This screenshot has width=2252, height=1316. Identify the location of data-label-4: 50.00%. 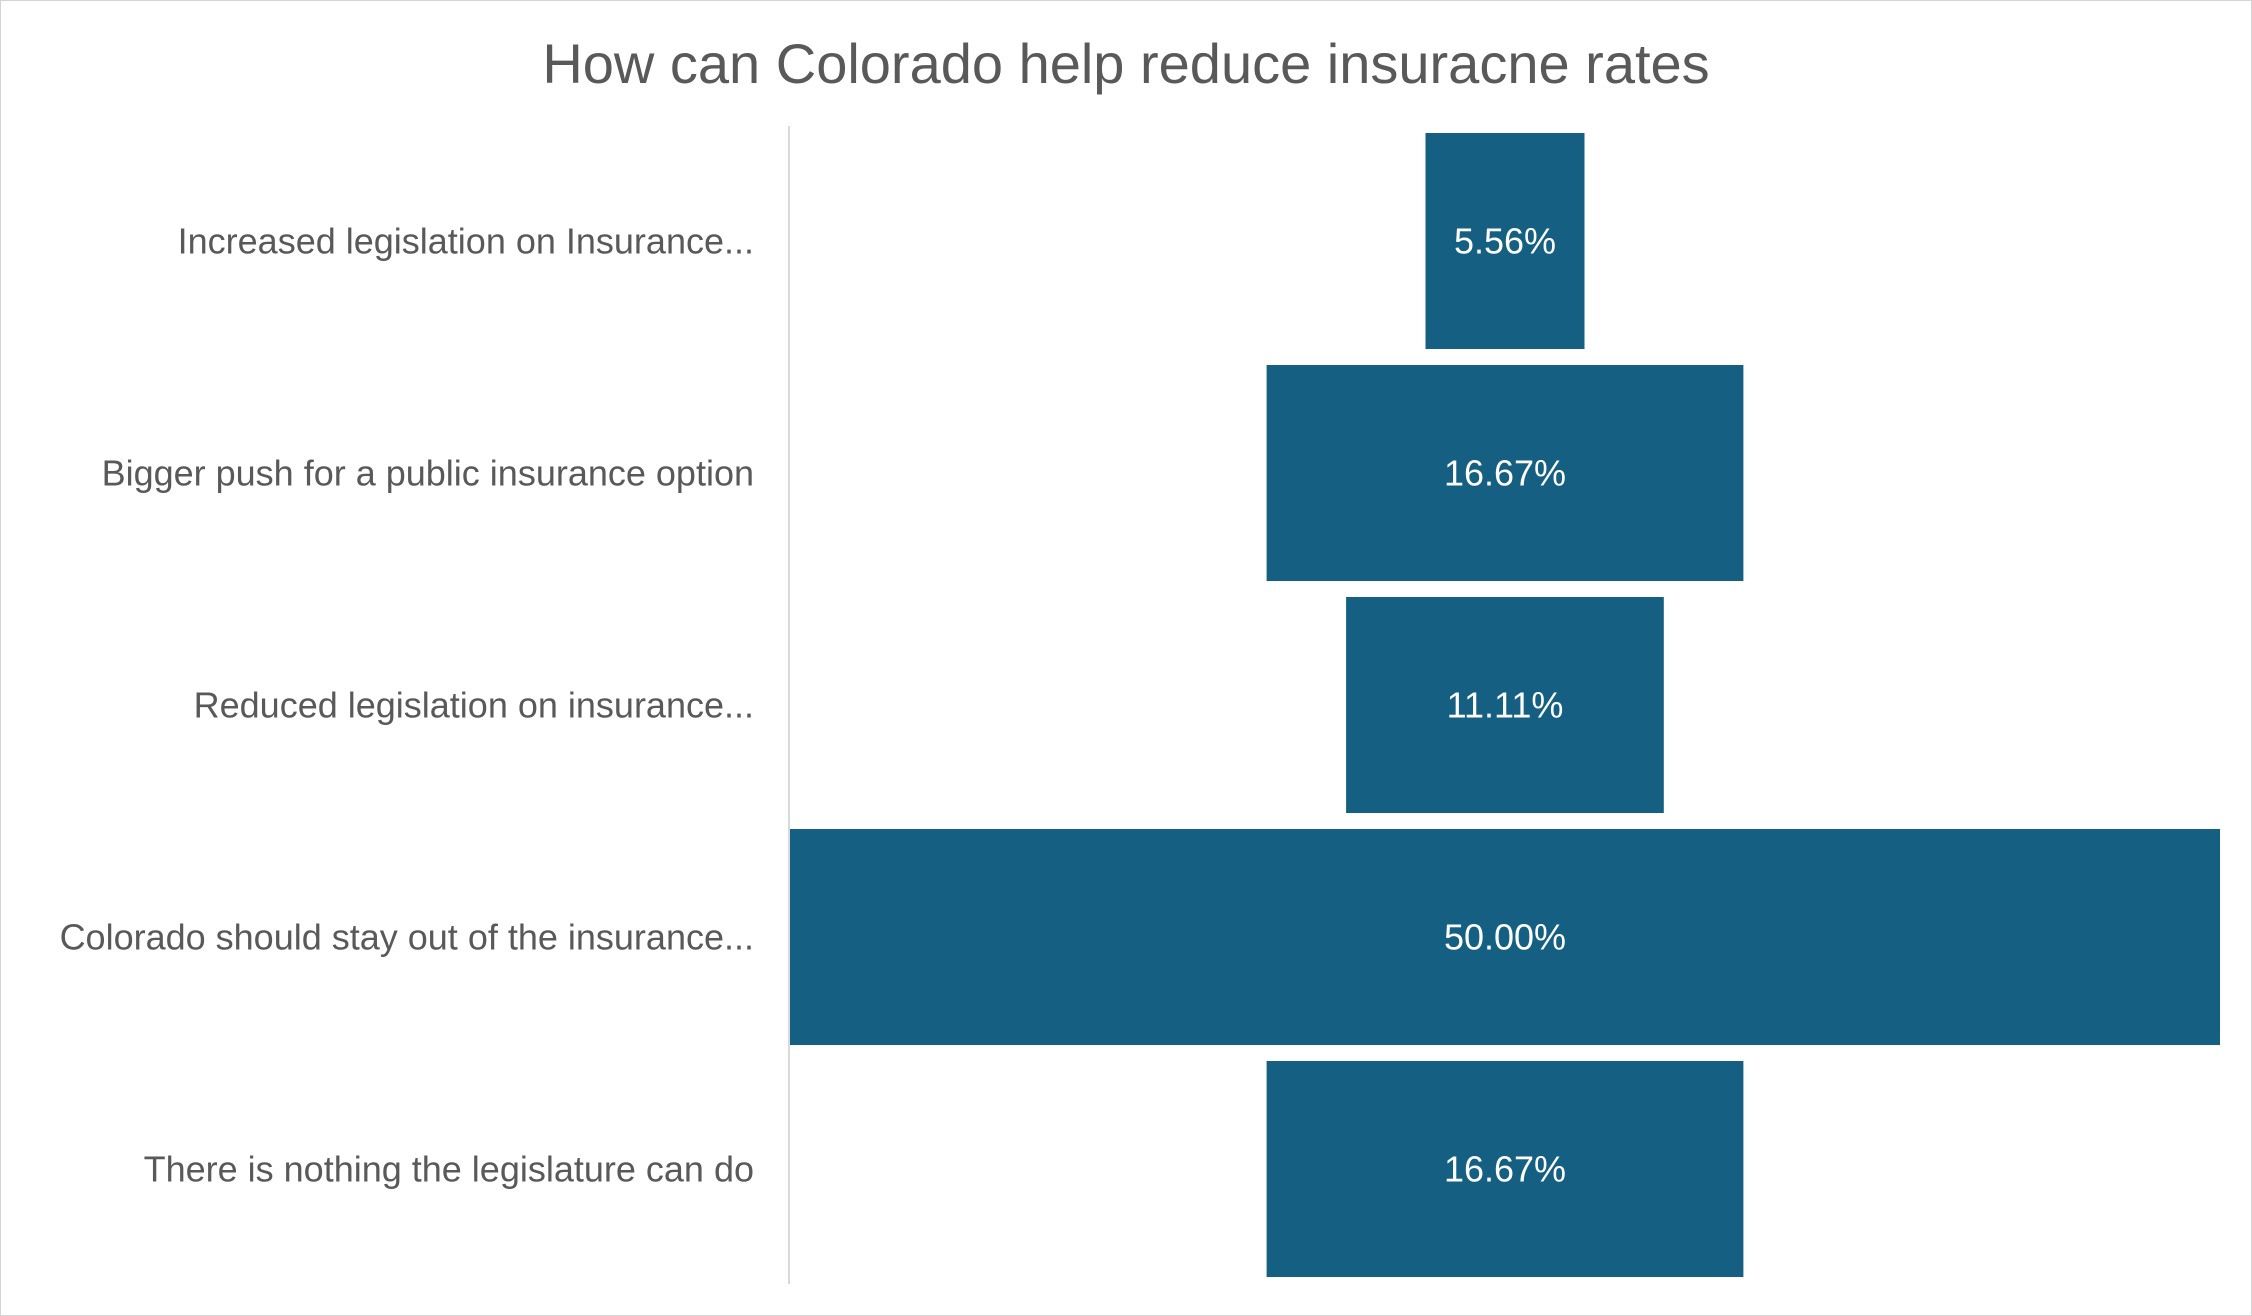
(1505, 937).